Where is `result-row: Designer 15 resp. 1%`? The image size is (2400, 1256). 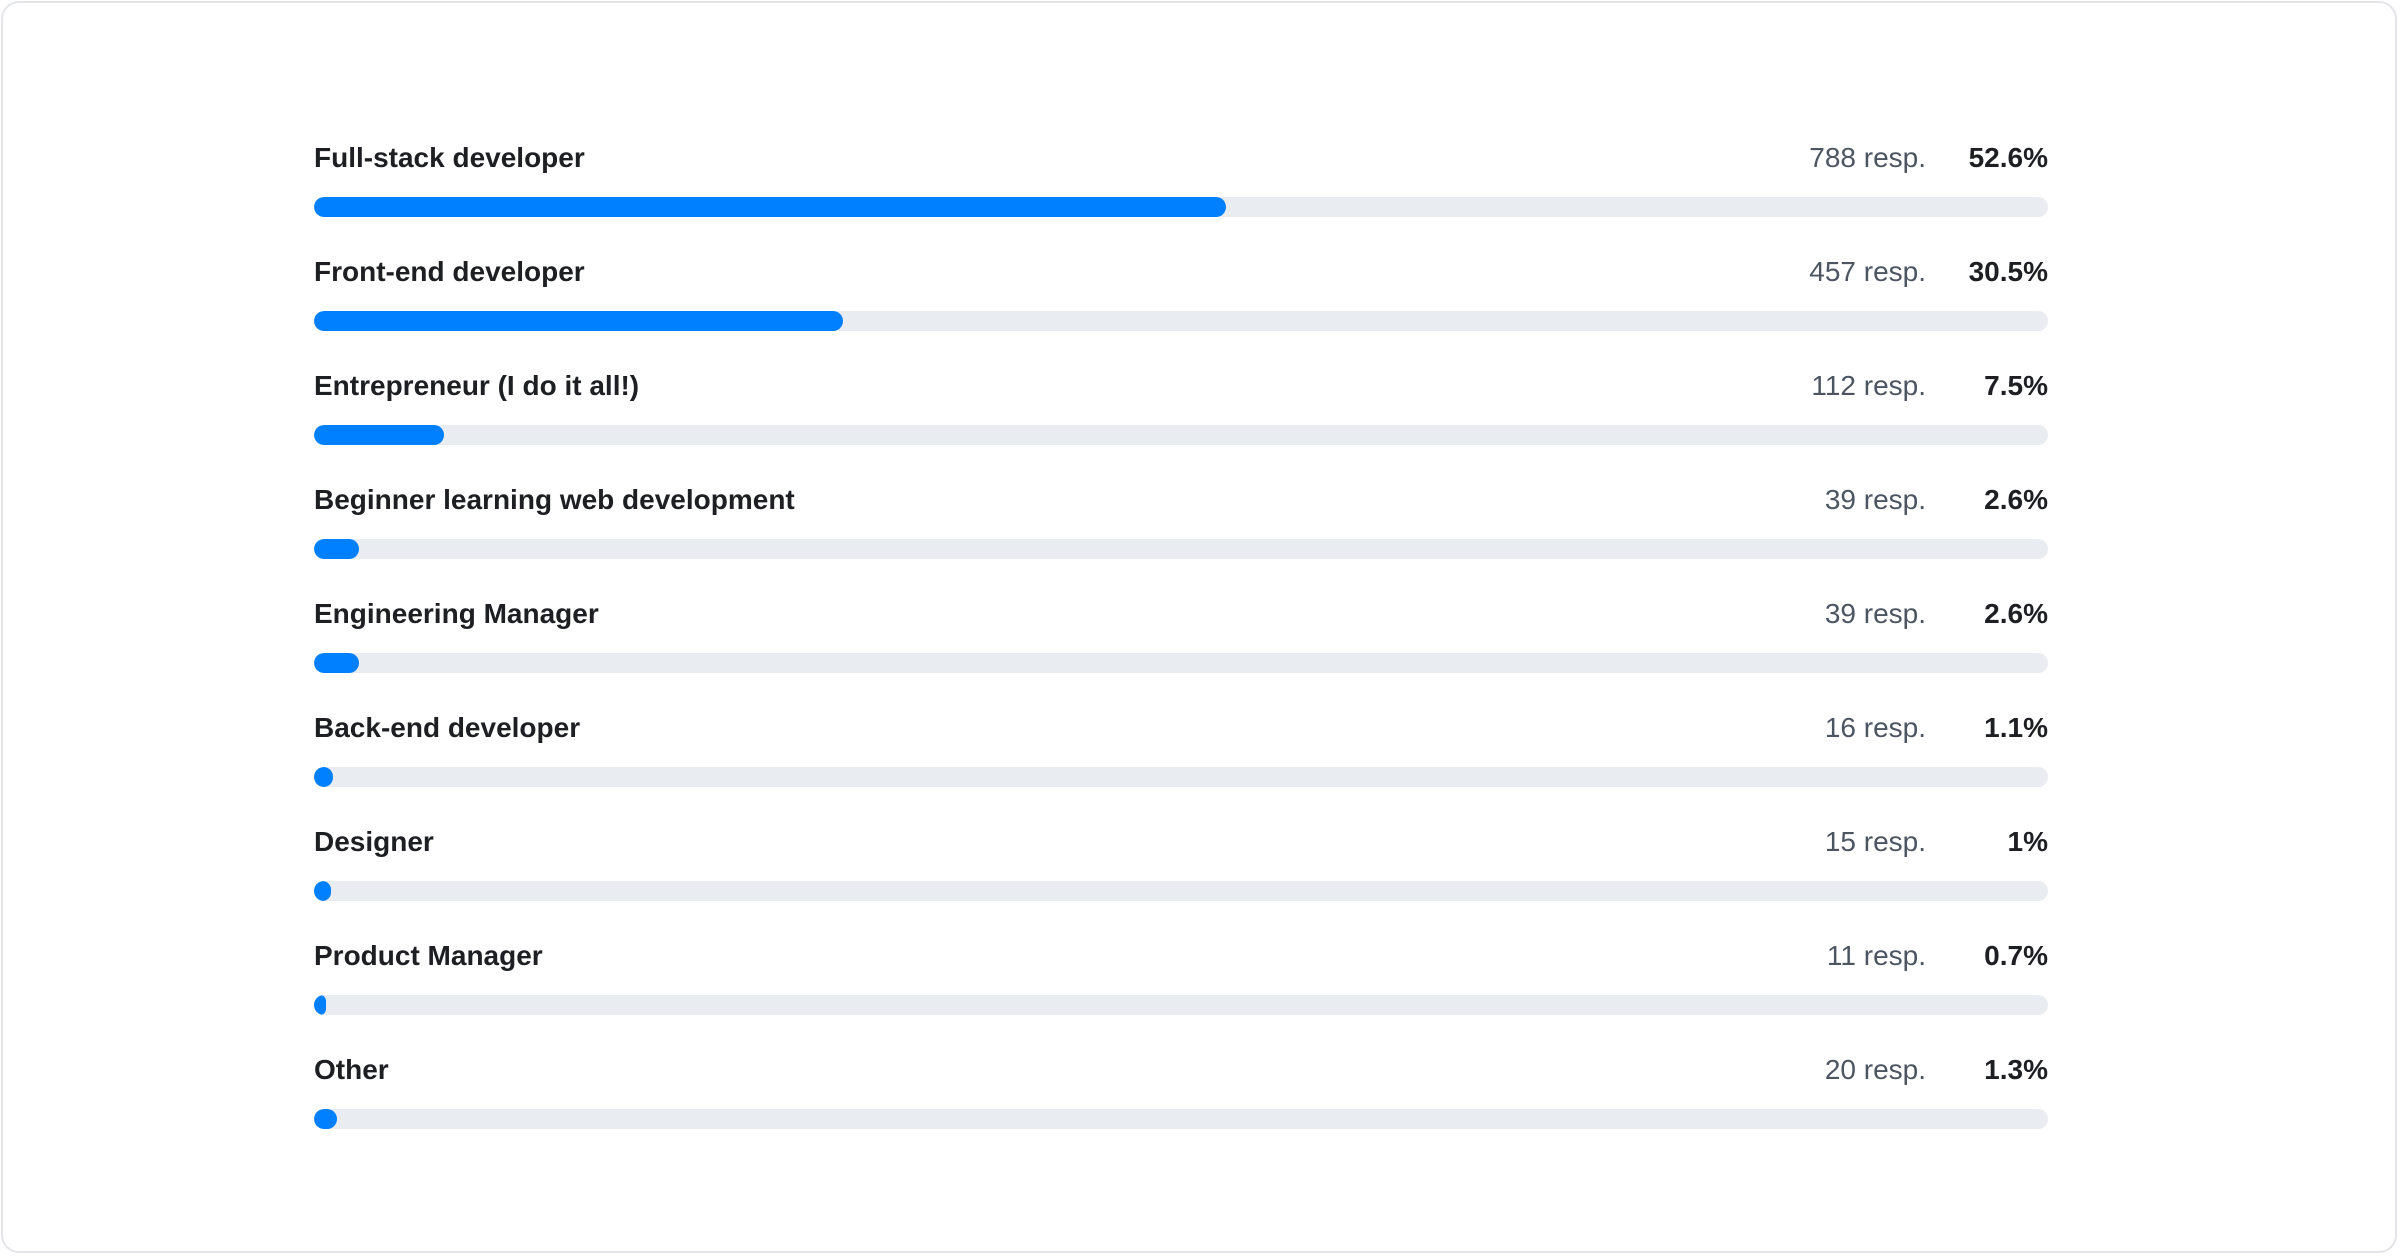
result-row: Designer 15 resp. 1% is located at coordinates (1181, 874).